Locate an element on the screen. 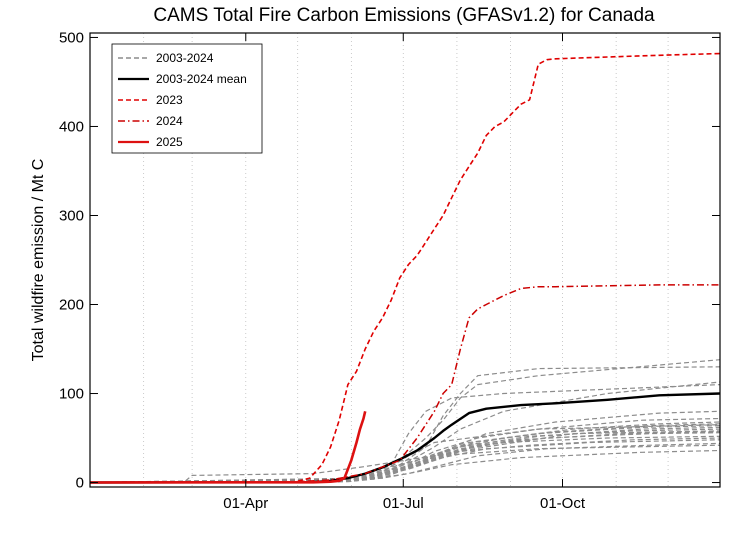  x-tick-label: 01-Apr is located at coordinates (245, 503).